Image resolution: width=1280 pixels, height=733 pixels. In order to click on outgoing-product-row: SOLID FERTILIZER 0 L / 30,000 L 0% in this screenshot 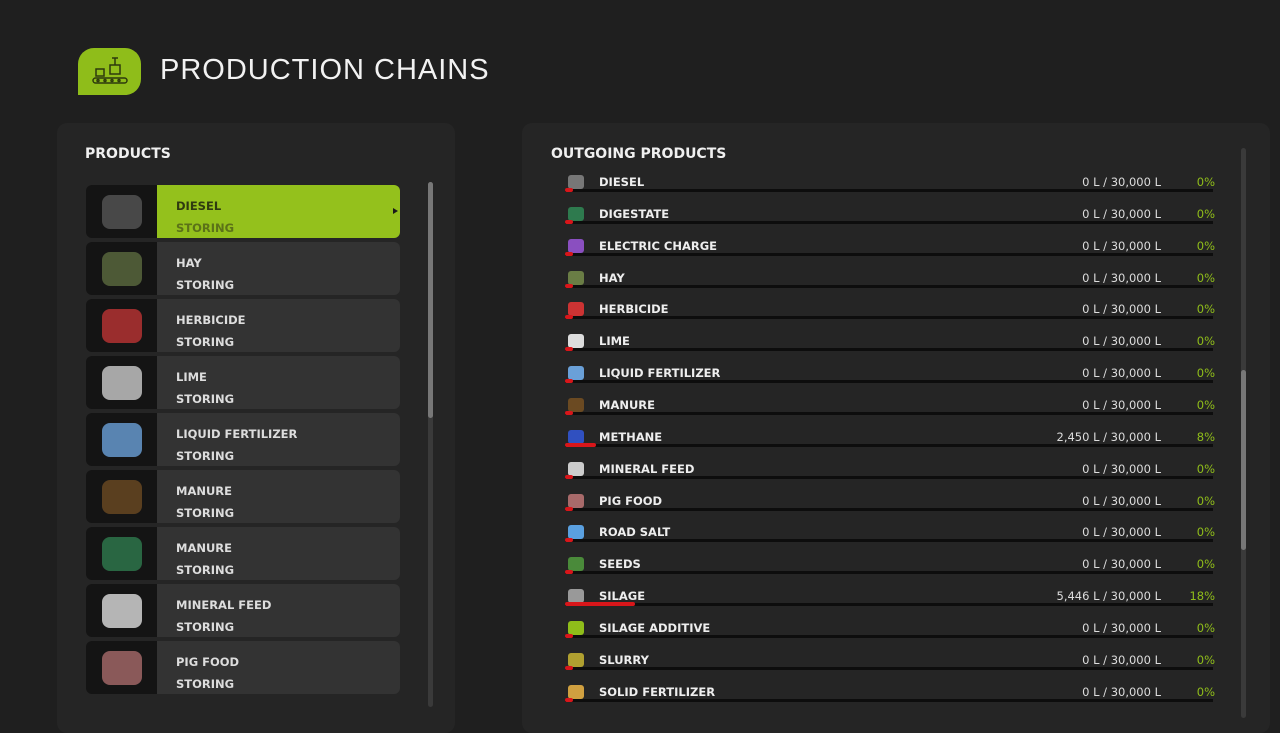, I will do `click(890, 699)`.